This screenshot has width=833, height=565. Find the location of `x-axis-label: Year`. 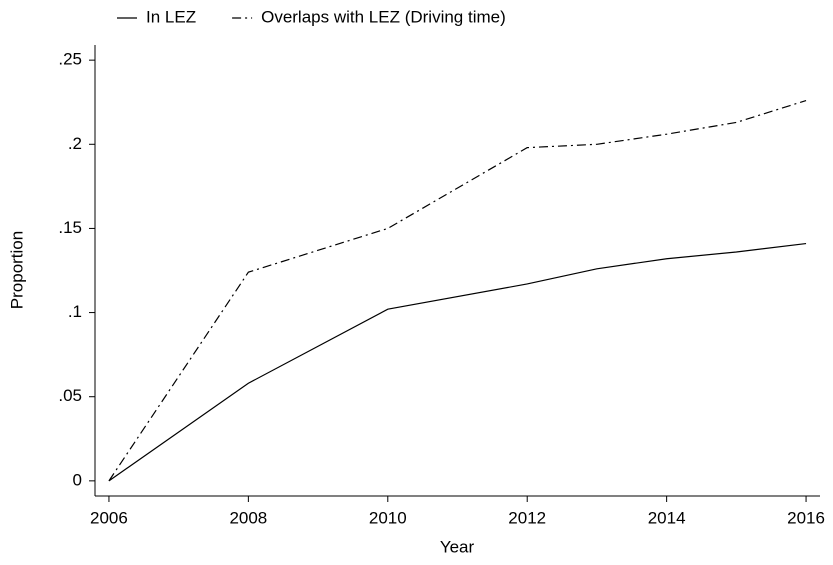

x-axis-label: Year is located at coordinates (457, 546).